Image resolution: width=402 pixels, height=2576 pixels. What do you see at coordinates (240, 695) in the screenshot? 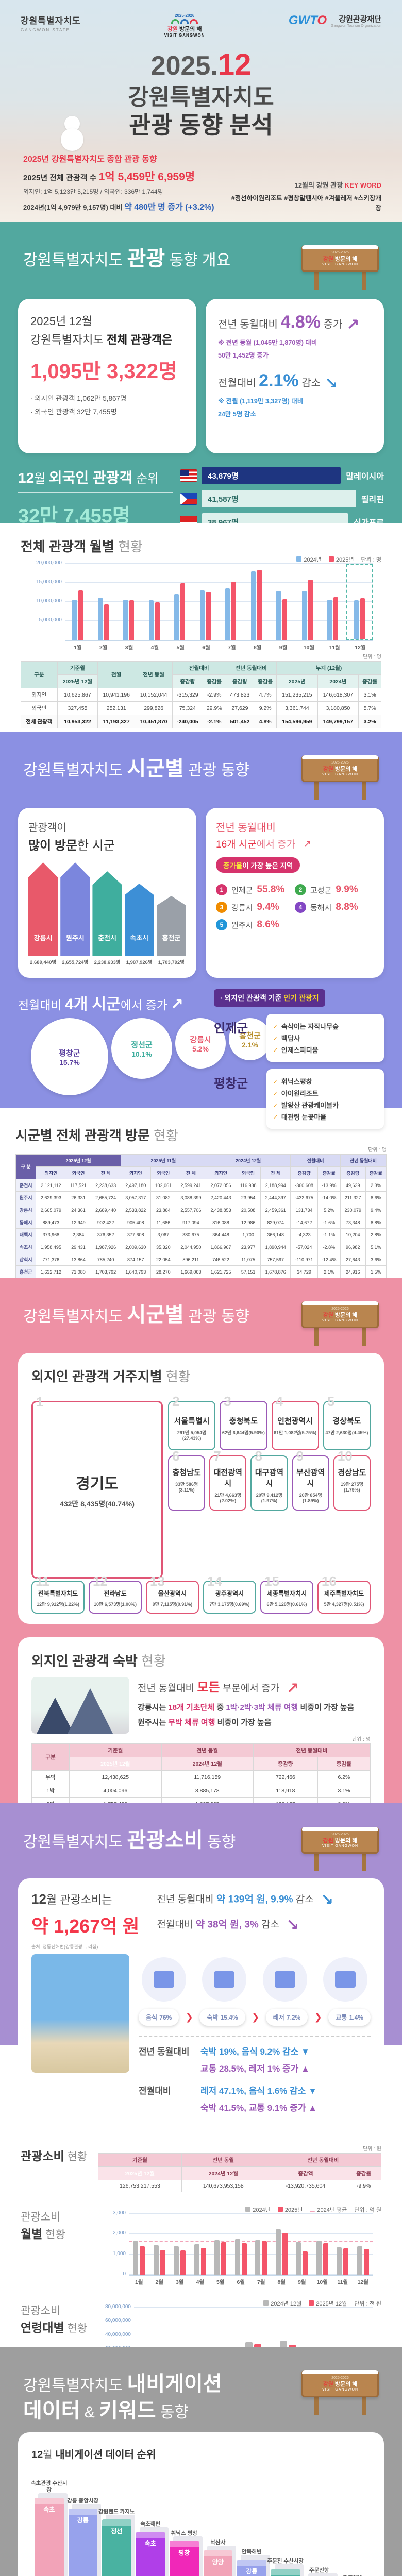
I see `table-cell: 473,823` at bounding box center [240, 695].